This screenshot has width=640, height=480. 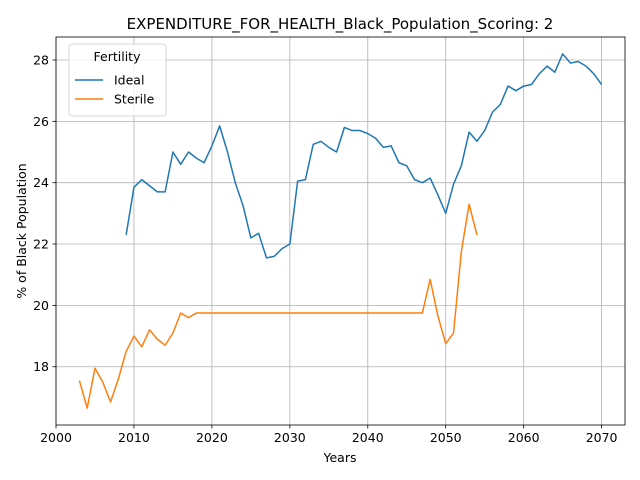 I want to click on legend: Fertility Ideal Sterile, so click(x=117, y=80).